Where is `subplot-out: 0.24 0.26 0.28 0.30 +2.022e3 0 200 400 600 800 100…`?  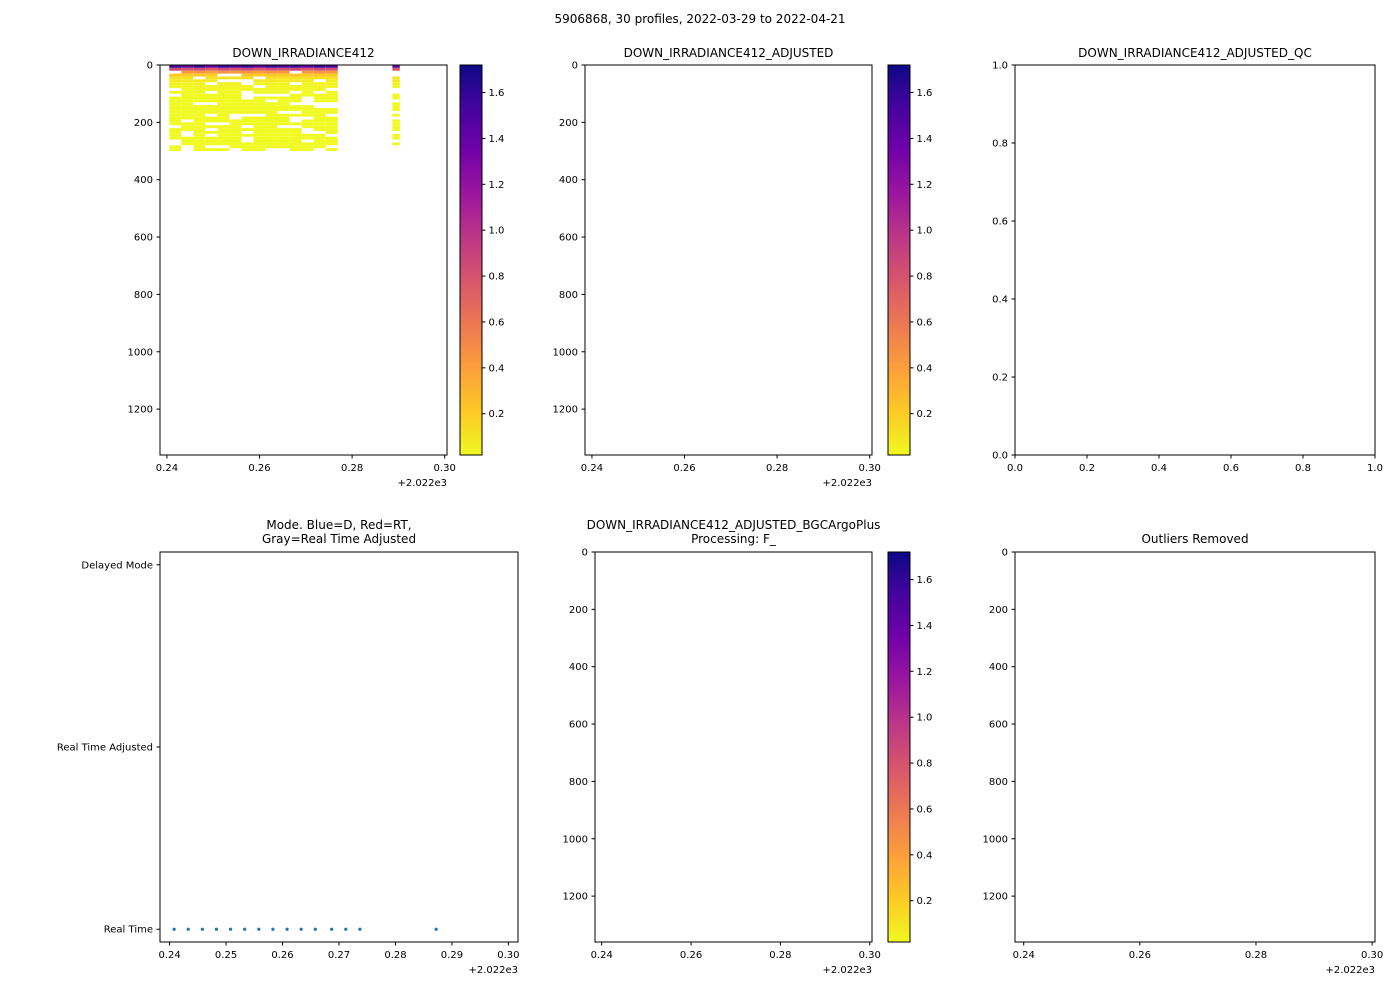
subplot-out: 0.24 0.26 0.28 0.30 +2.022e3 0 200 400 600 800 100… is located at coordinates (1183, 762).